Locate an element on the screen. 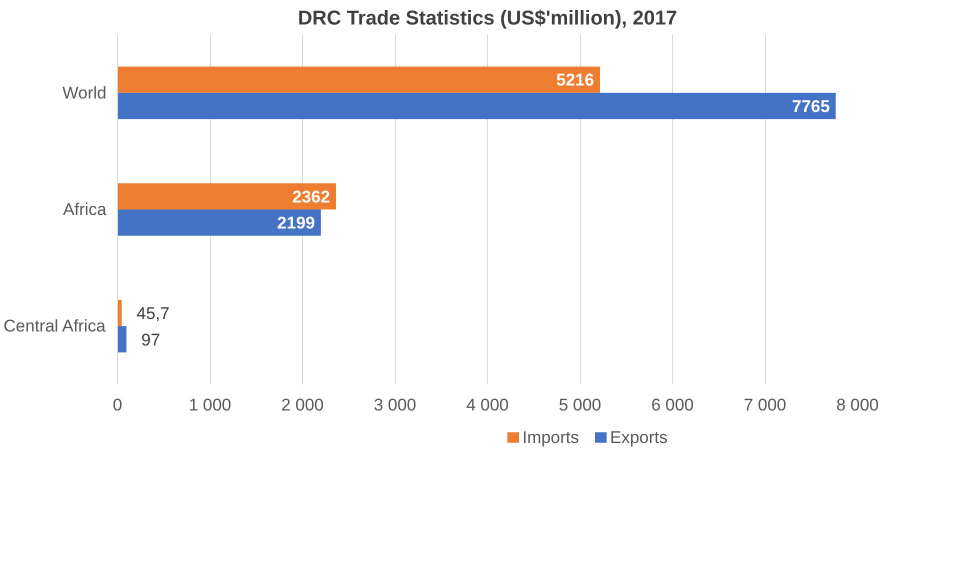  data-label: 2199 is located at coordinates (296, 223).